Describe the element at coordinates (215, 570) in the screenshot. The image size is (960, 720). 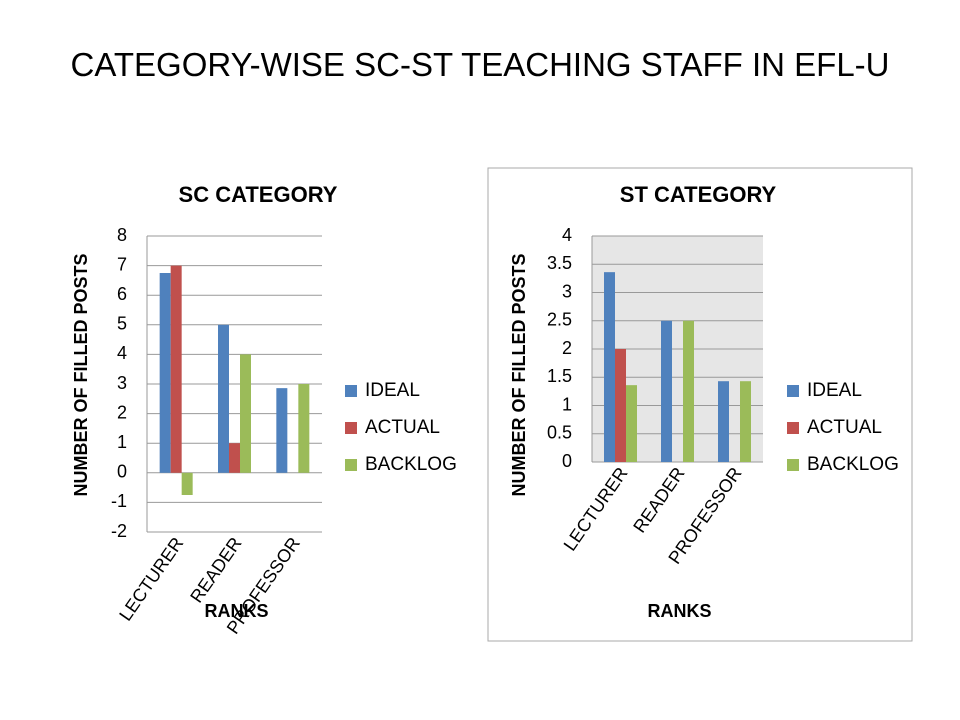
I see `x-tick-label: READER` at that location.